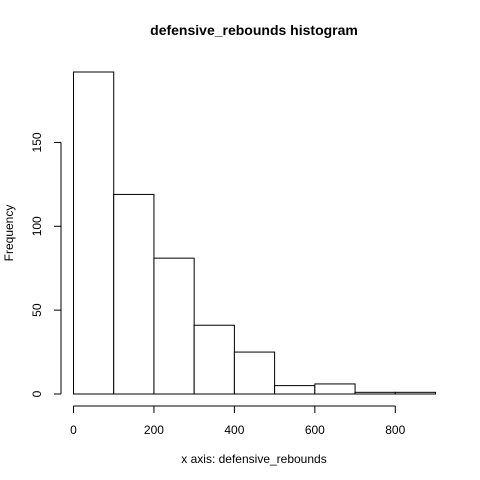 This screenshot has height=480, width=480. I want to click on y-tick-label: 0, so click(37, 393).